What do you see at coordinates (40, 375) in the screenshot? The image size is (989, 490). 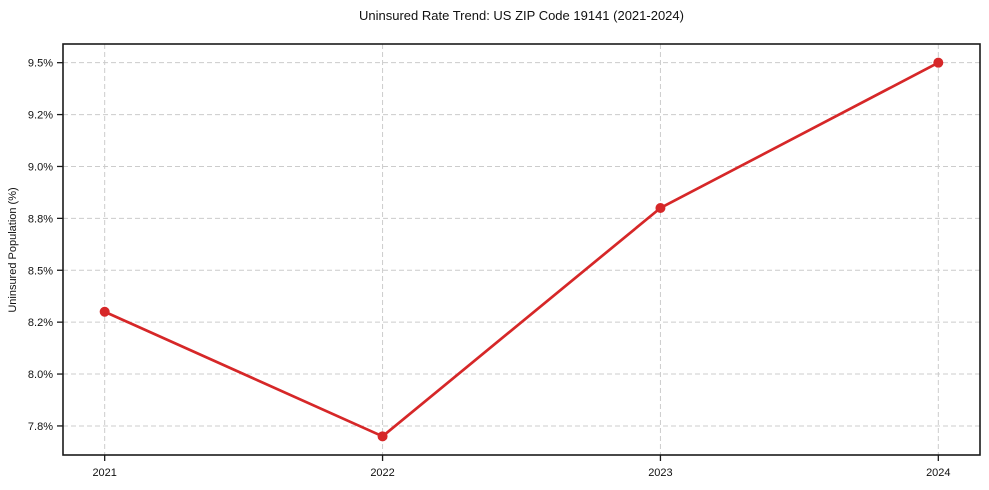 I see `y-tick-label: 8.0%` at bounding box center [40, 375].